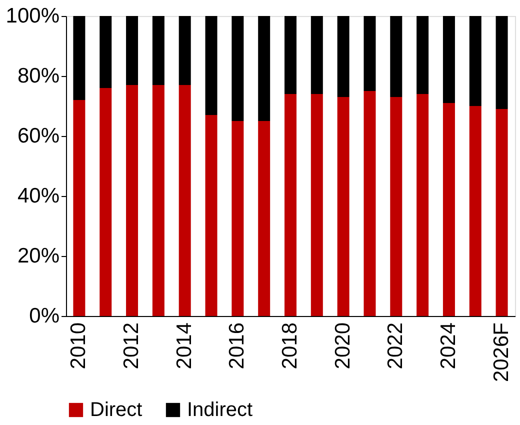  What do you see at coordinates (38, 256) in the screenshot?
I see `y-tick-label: 20%` at bounding box center [38, 256].